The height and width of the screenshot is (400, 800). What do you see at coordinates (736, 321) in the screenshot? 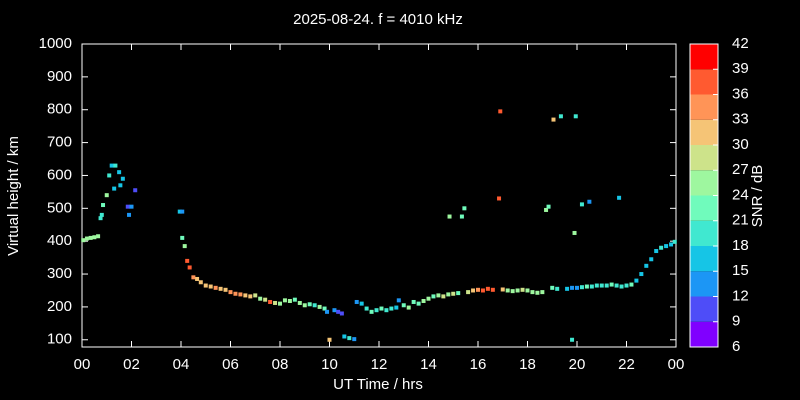
I see `colorbar-tick-label: 9` at bounding box center [736, 321].